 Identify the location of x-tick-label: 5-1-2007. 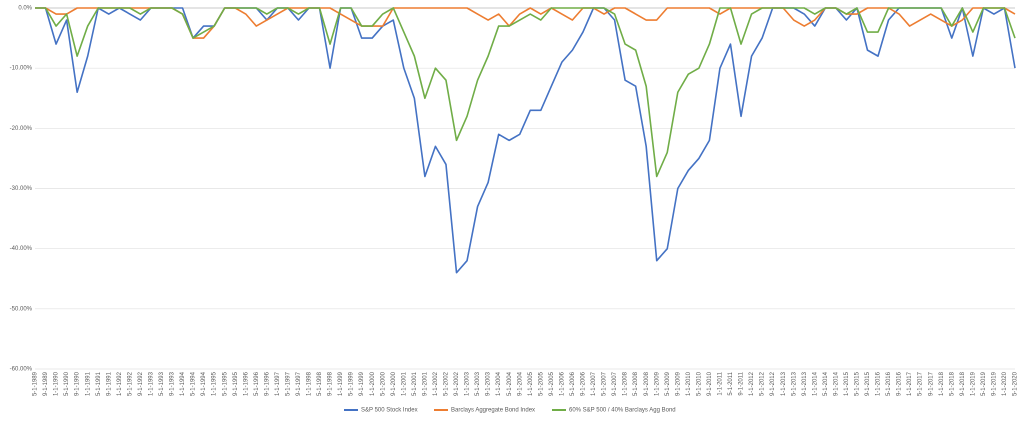
(605, 383).